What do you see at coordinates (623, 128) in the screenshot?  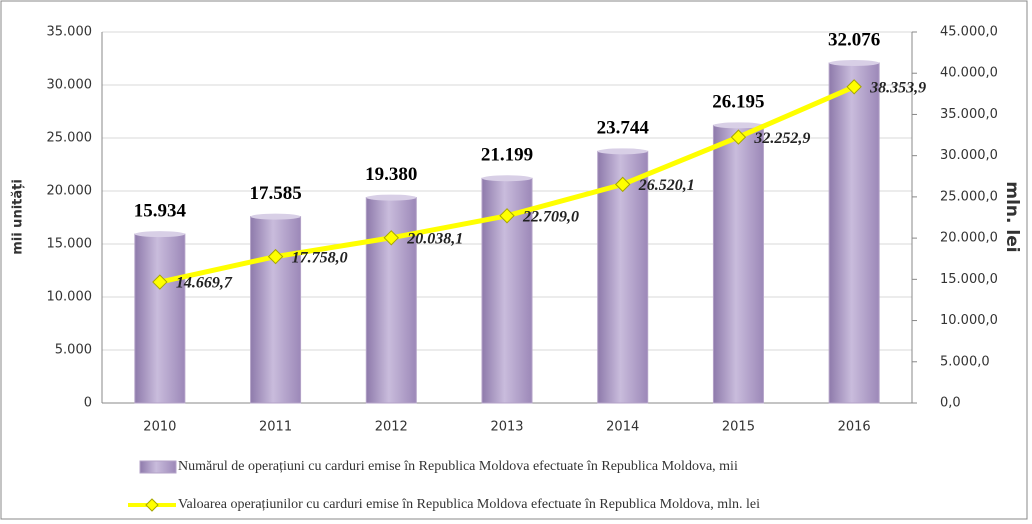 I see `bar-value-label: 23.744` at bounding box center [623, 128].